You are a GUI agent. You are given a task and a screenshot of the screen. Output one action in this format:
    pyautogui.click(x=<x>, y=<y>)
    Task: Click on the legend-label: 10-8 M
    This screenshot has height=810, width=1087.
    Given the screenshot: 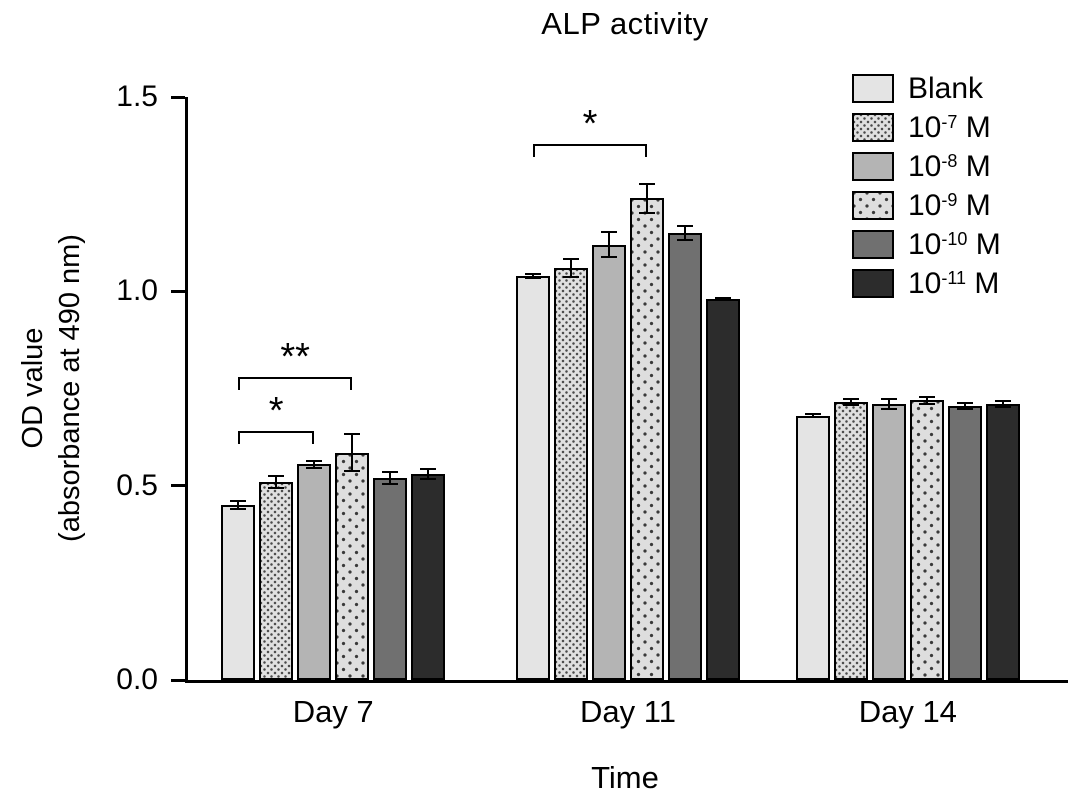 What is the action you would take?
    pyautogui.click(x=949, y=166)
    